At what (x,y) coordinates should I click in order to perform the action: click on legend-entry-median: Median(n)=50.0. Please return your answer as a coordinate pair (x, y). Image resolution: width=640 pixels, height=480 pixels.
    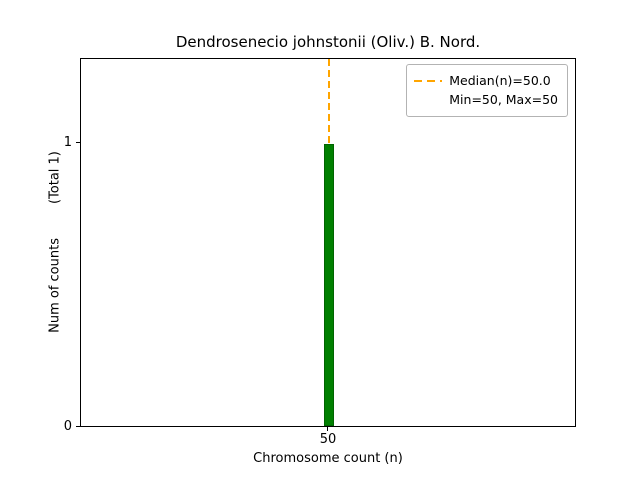
    Looking at the image, I should click on (486, 80).